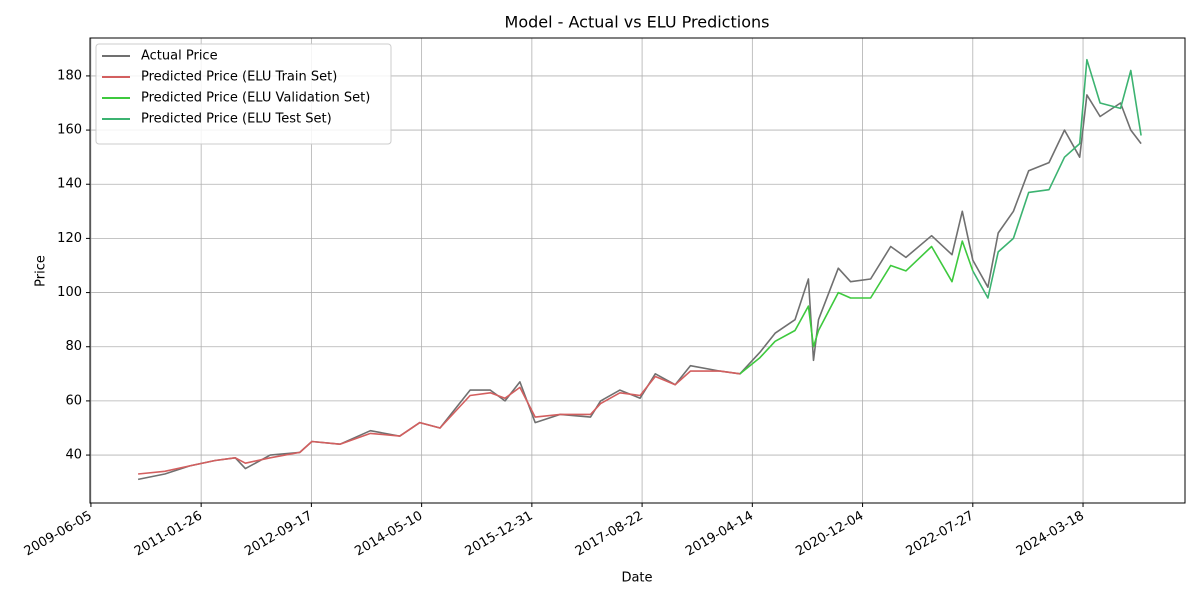  I want to click on x-tick-label: 2014-05-10, so click(388, 534).